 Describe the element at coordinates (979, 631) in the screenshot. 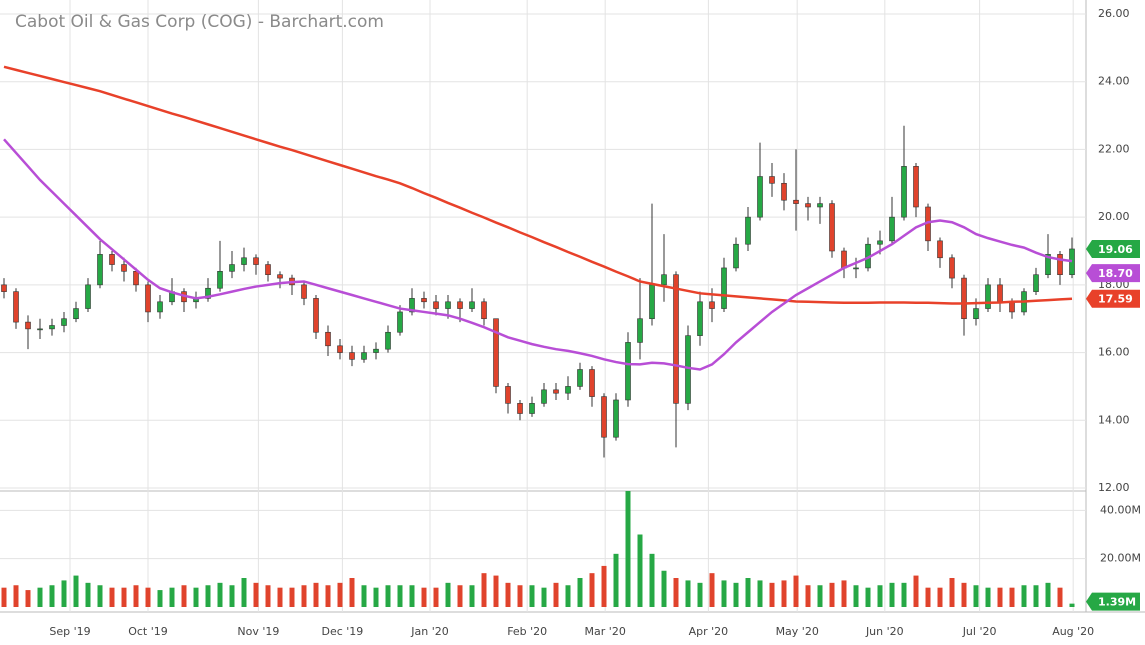

I see `x-tick-label: Jul '20` at that location.